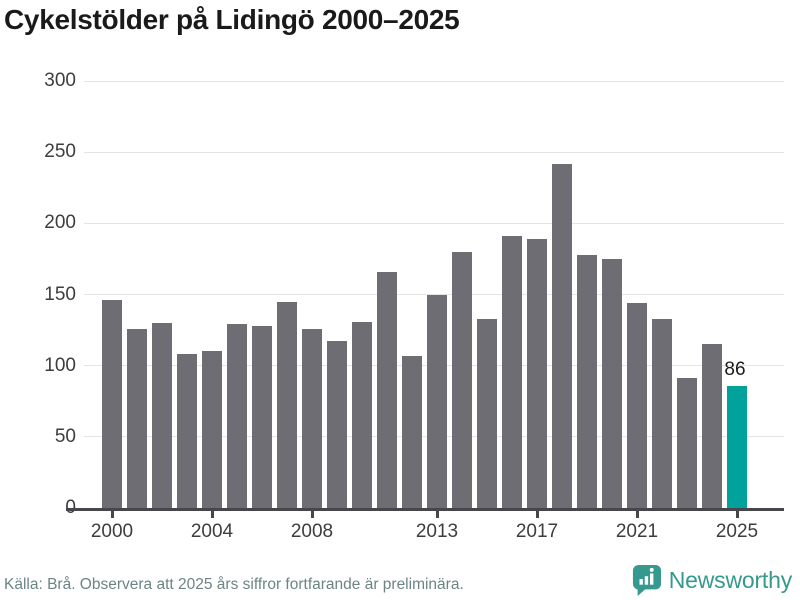 The height and width of the screenshot is (600, 800). What do you see at coordinates (287, 404) in the screenshot?
I see `bar-2007` at bounding box center [287, 404].